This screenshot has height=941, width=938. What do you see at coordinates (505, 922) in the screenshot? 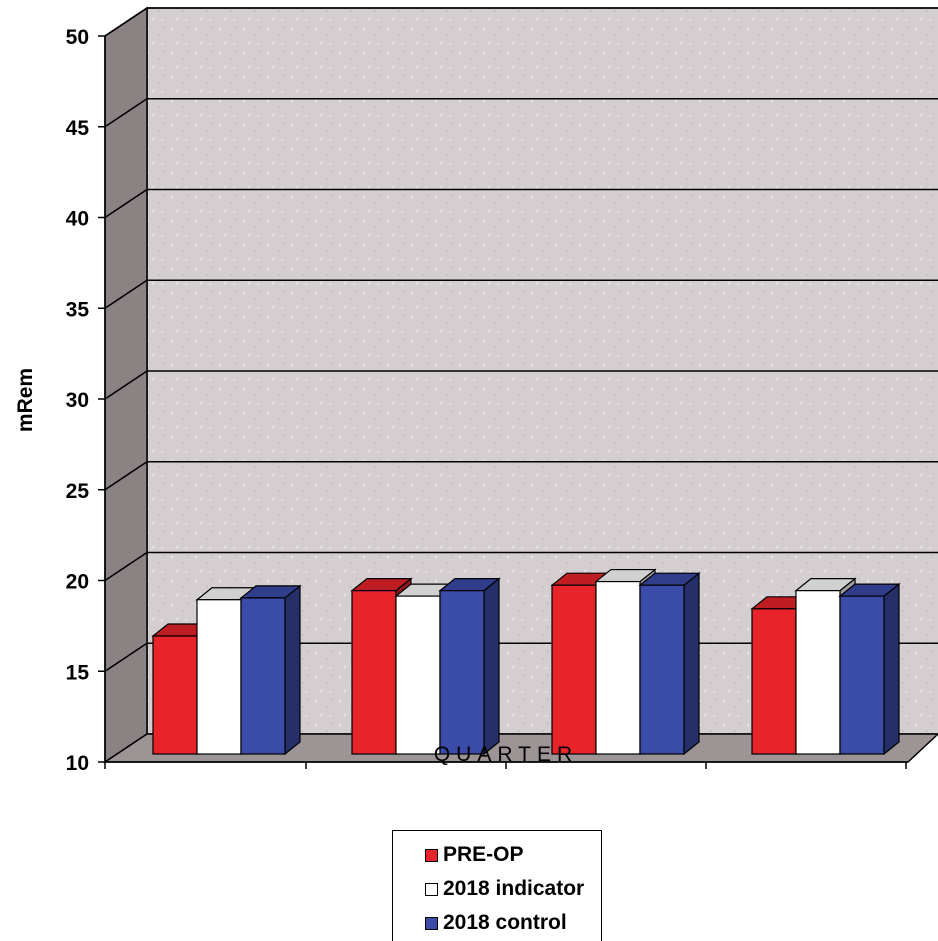
I see `legend-label: 2018 control` at bounding box center [505, 922].